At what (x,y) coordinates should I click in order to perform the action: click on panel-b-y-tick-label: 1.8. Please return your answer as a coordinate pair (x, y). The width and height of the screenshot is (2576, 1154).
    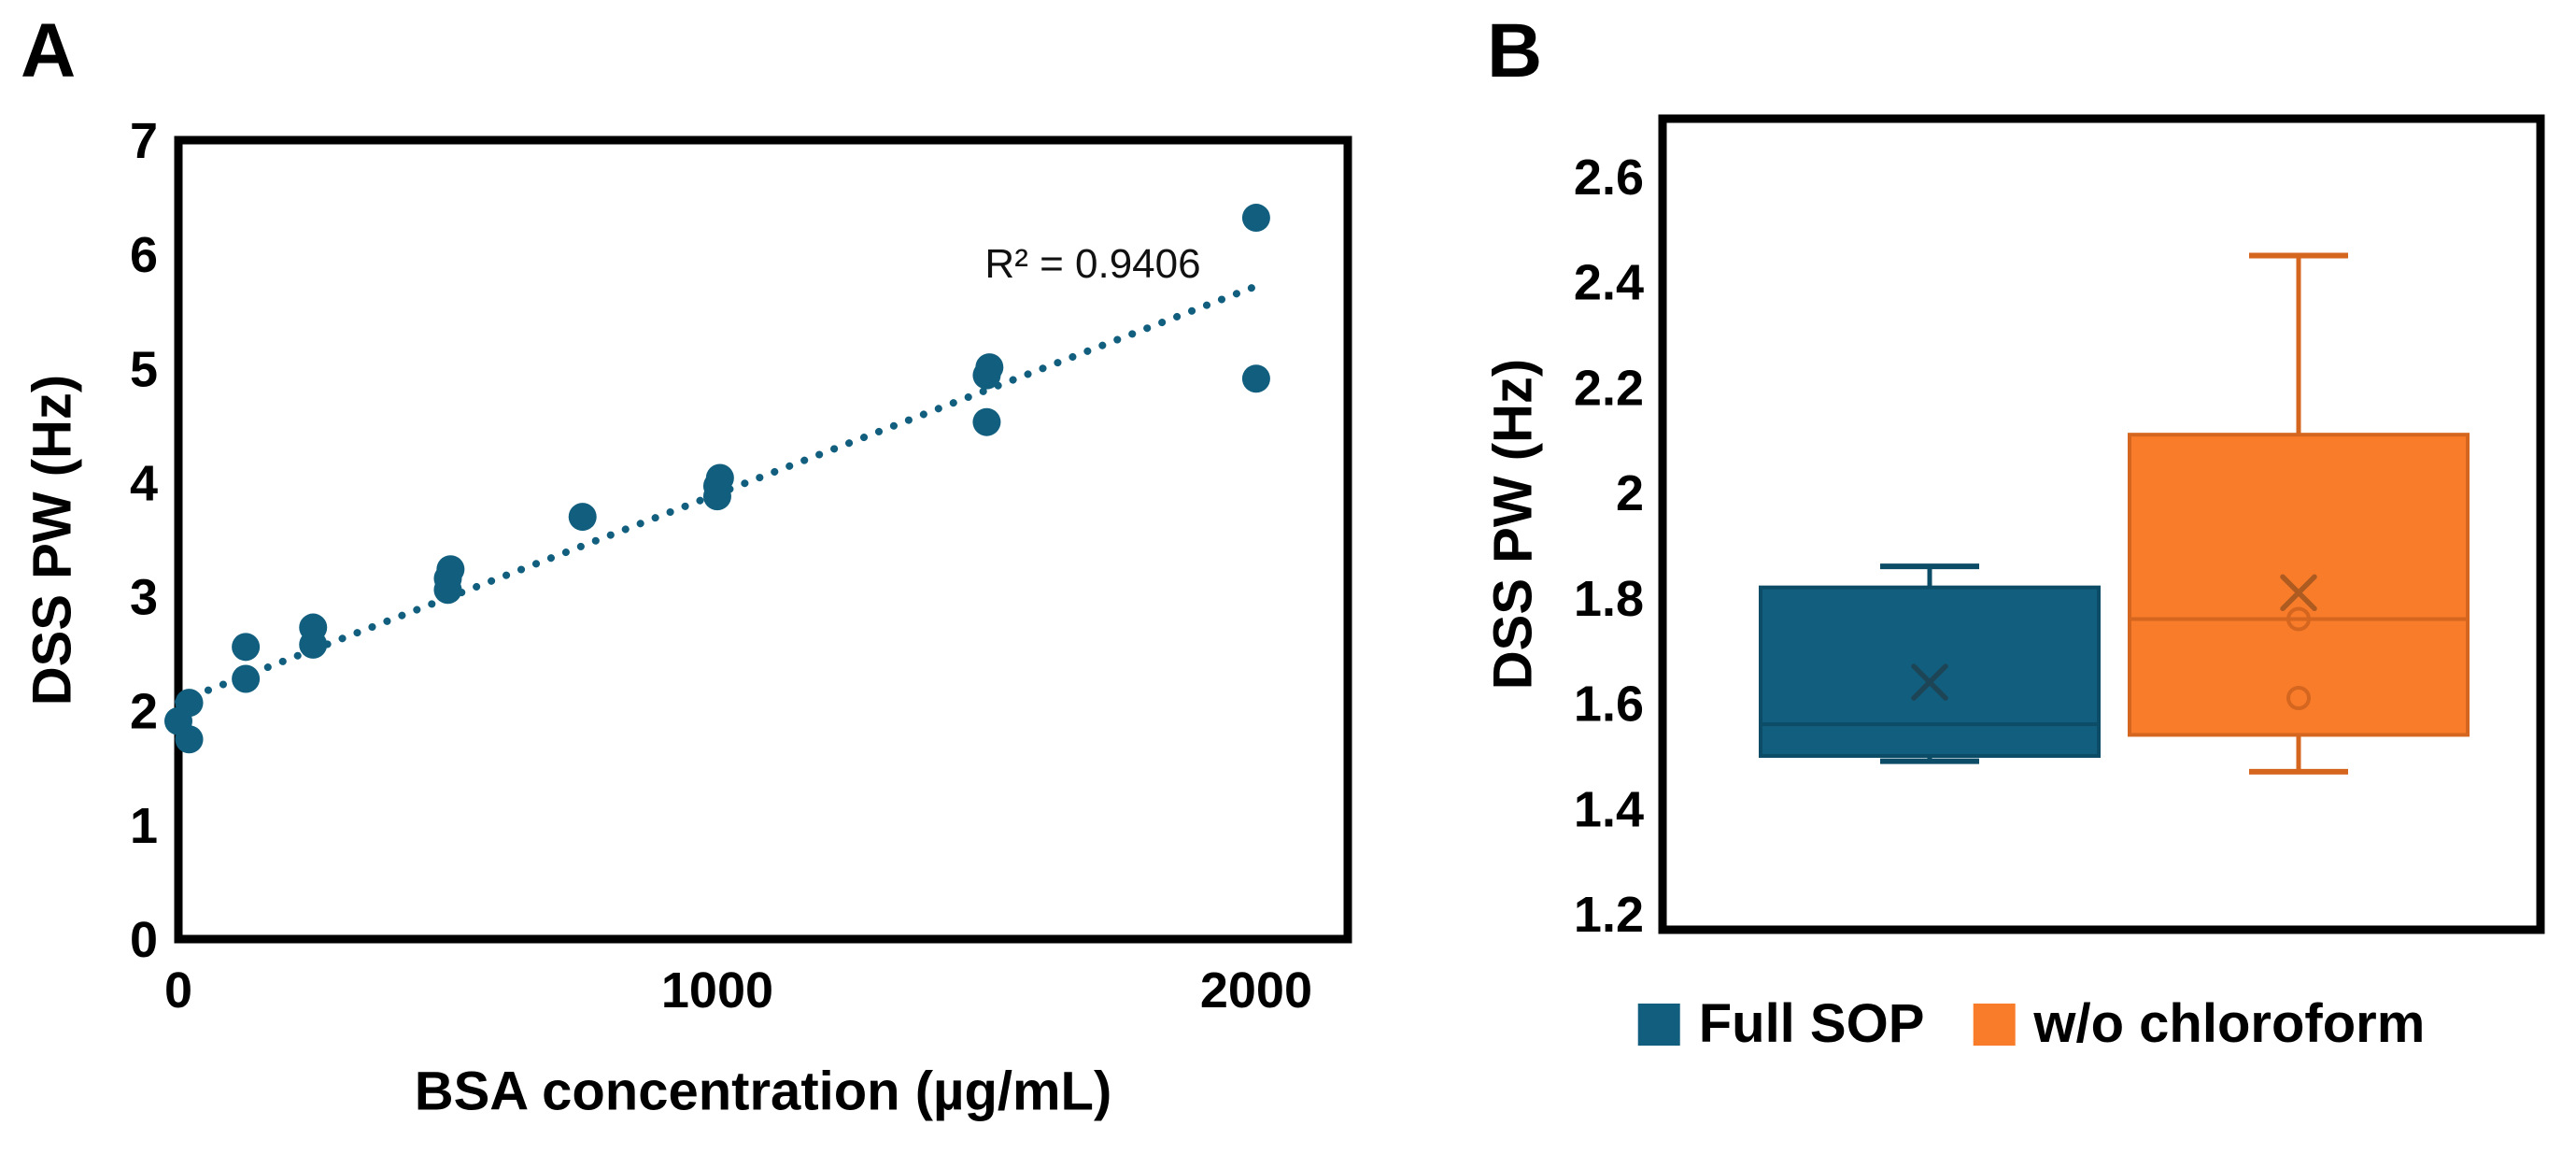
    Looking at the image, I should click on (1609, 599).